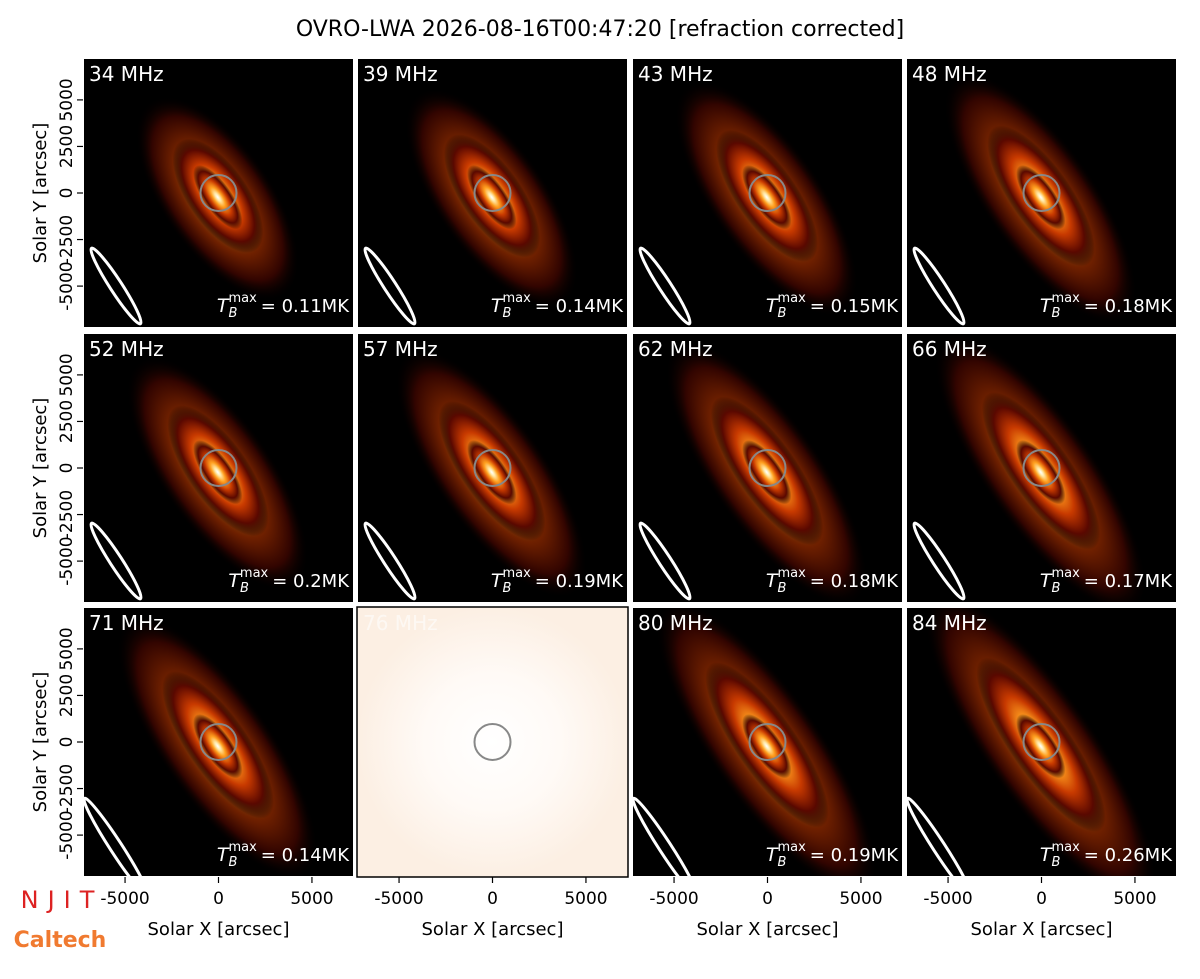 The height and width of the screenshot is (979, 1200). I want to click on tb-max-label: TBmax = 0.19MK, so click(557, 581).